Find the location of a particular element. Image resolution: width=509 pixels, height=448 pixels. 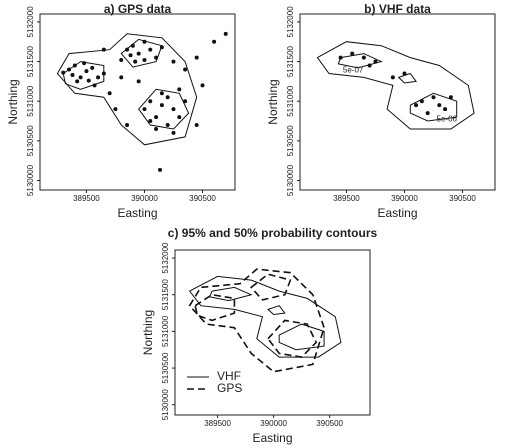

plot-frame is located at coordinates (272, 332).